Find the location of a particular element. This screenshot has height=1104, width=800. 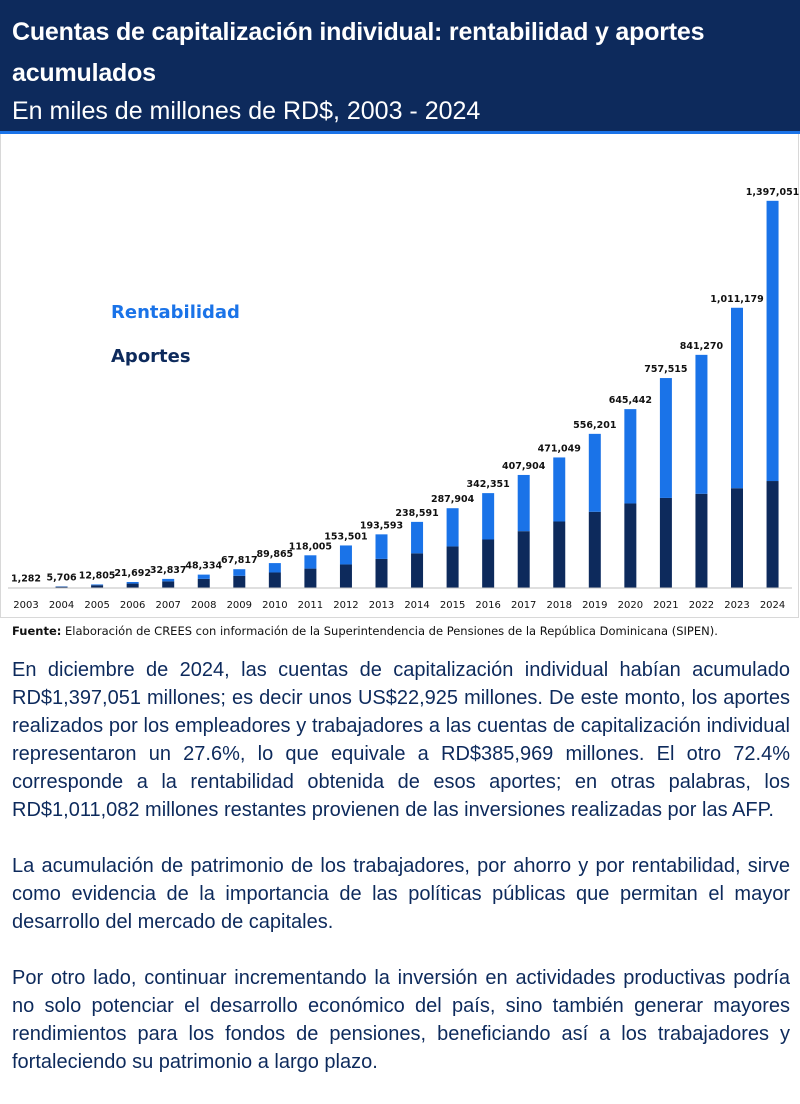

page-subtitle: En miles de millones de RD$, 2003 - 2024 is located at coordinates (246, 111).